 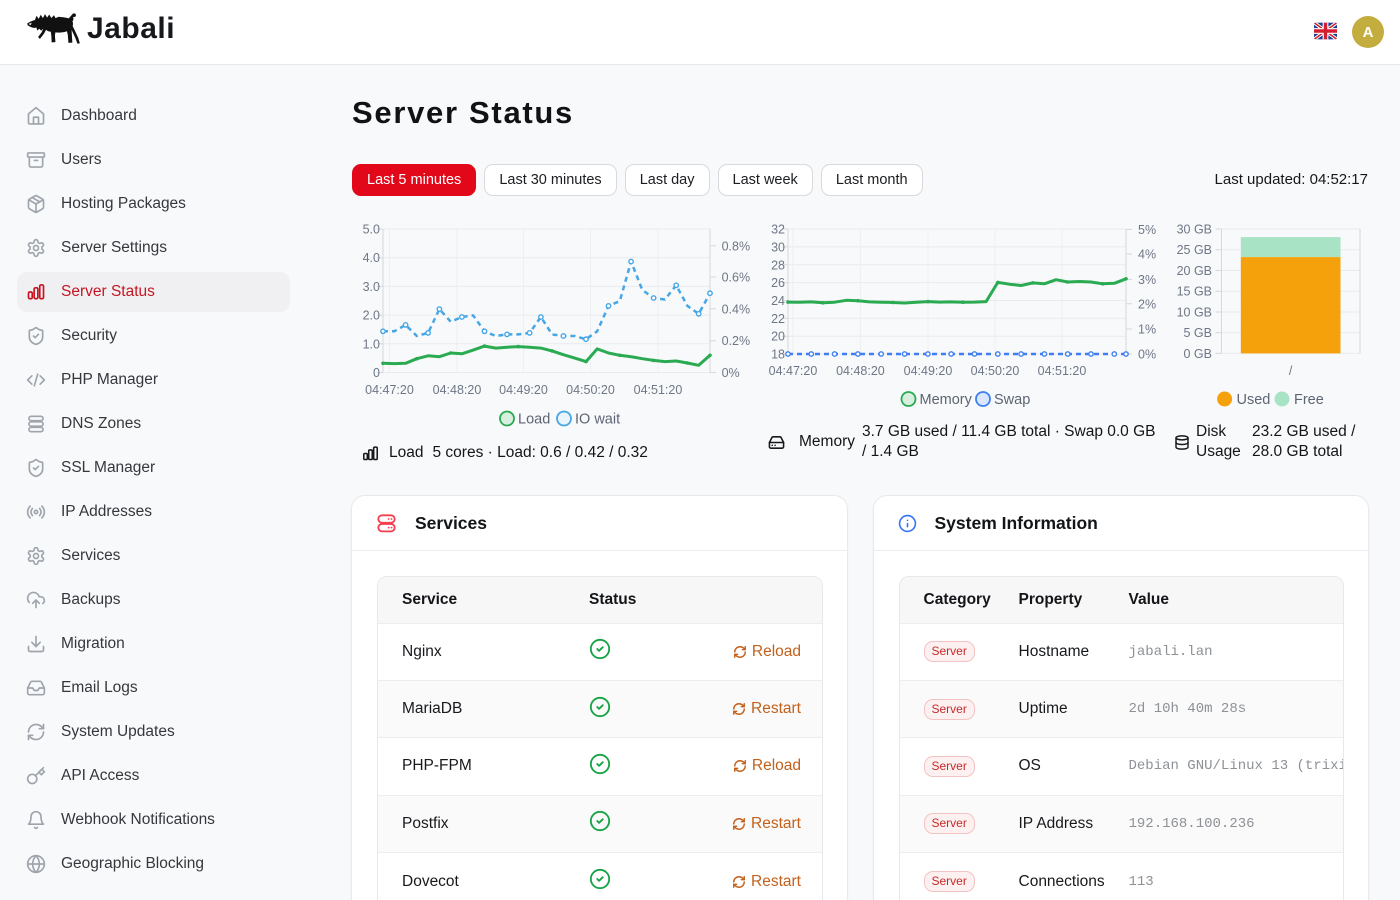 I want to click on svg-text: 0 GB, so click(x=1198, y=354).